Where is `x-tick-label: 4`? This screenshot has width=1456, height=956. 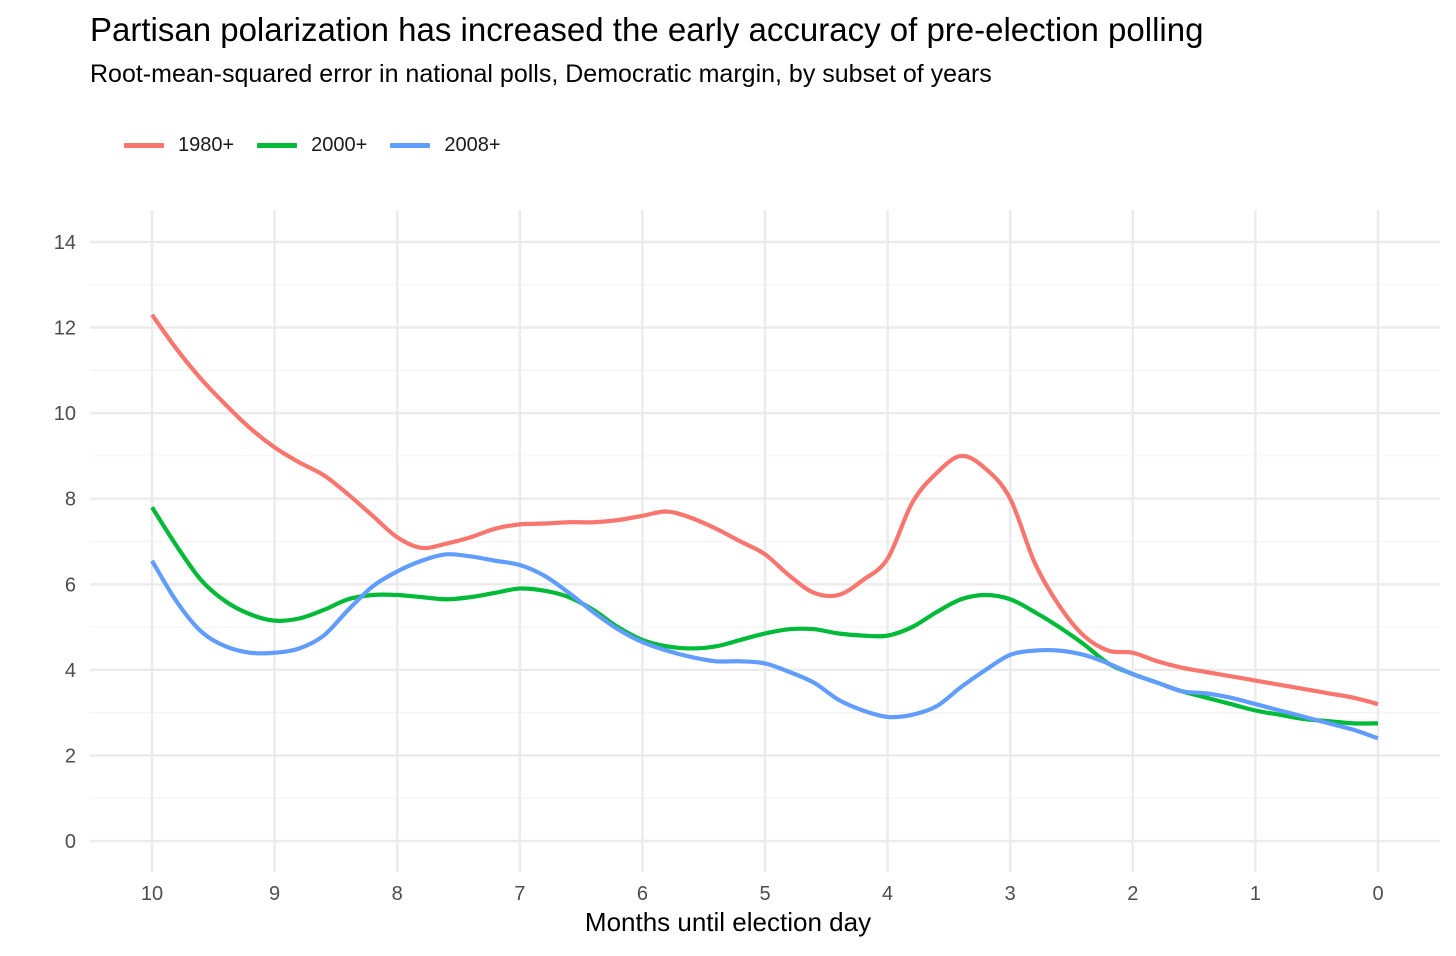 x-tick-label: 4 is located at coordinates (887, 894).